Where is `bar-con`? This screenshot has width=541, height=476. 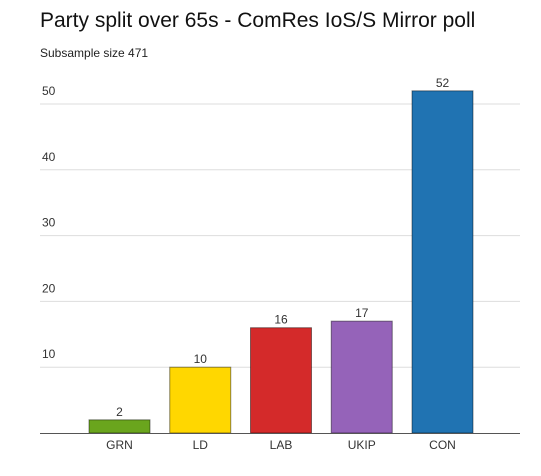 bar-con is located at coordinates (442, 262).